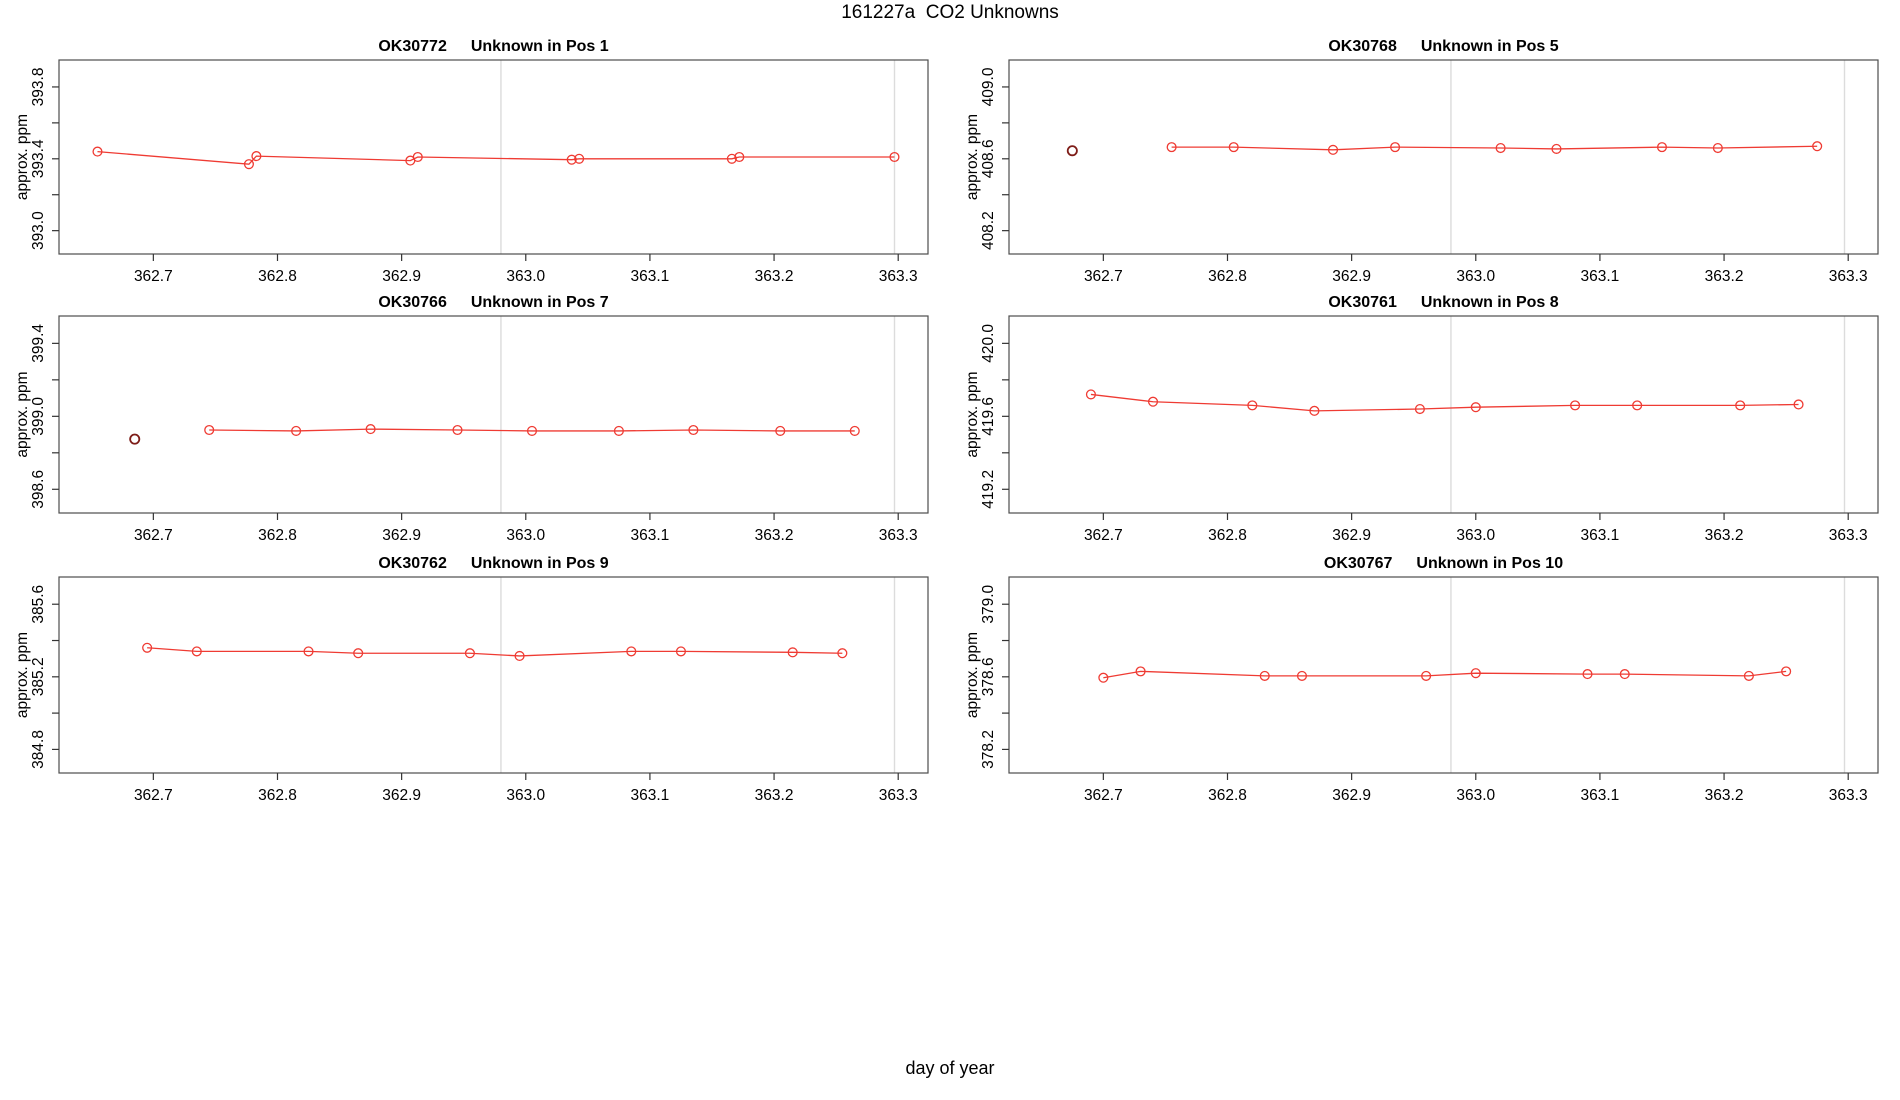  What do you see at coordinates (988, 343) in the screenshot?
I see `y-tick-label: 420.0` at bounding box center [988, 343].